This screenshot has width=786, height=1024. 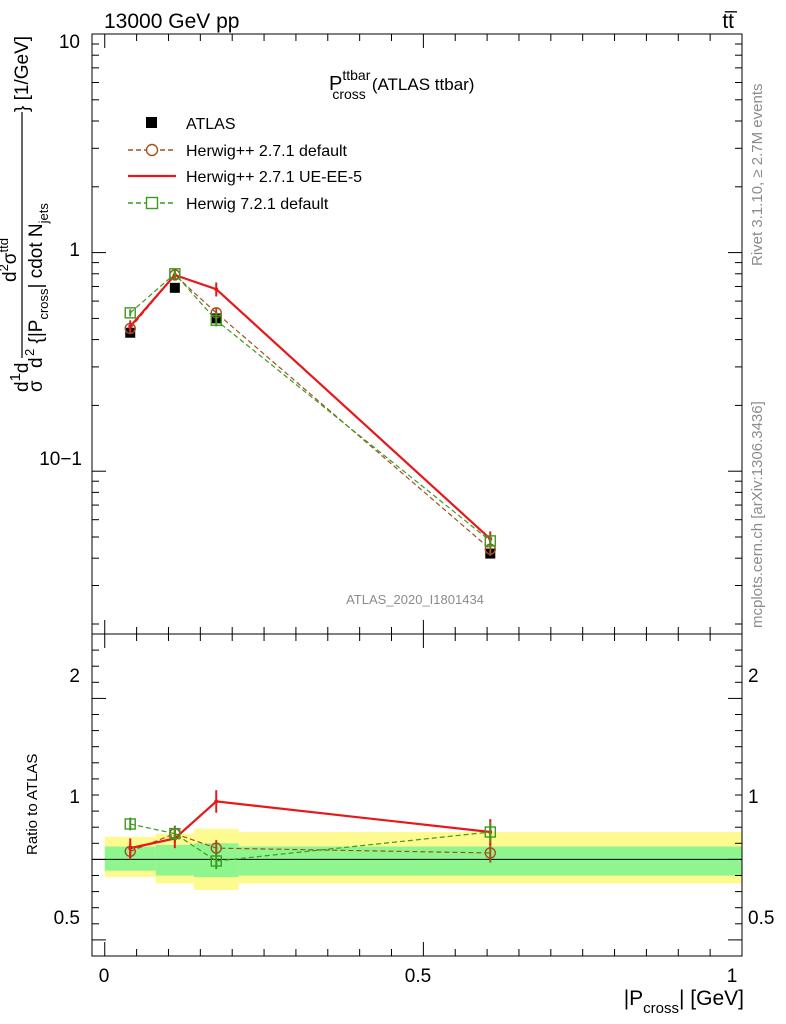 I want to click on title-rest: (ATLAS ttbar), so click(x=423, y=84).